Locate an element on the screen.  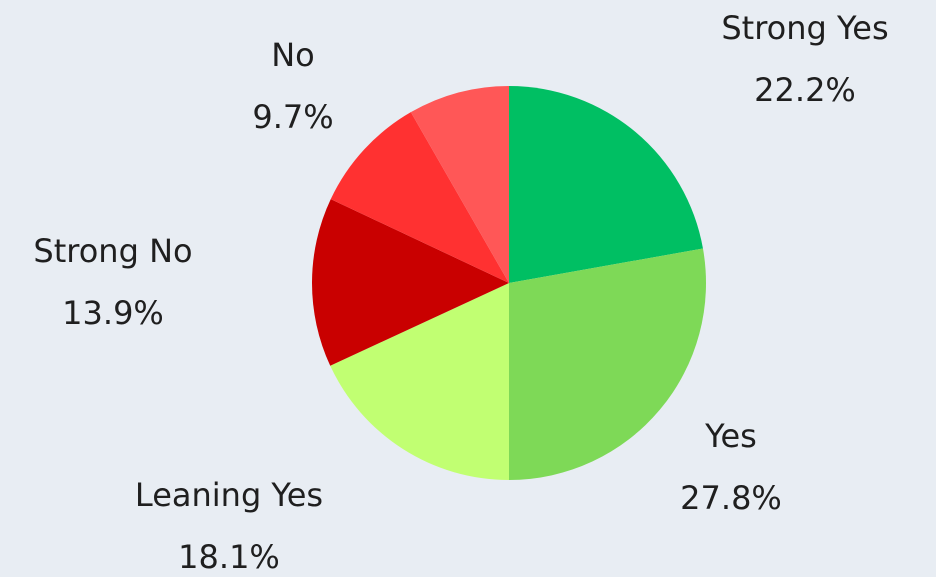
slice-label: Leaning Yes is located at coordinates (229, 495).